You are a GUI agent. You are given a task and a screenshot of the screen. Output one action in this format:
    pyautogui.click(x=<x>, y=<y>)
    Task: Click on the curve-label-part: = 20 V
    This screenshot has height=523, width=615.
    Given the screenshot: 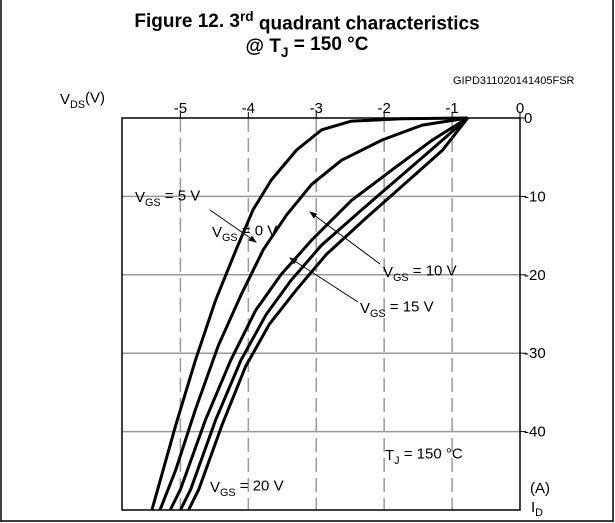 What is the action you would take?
    pyautogui.click(x=260, y=486)
    